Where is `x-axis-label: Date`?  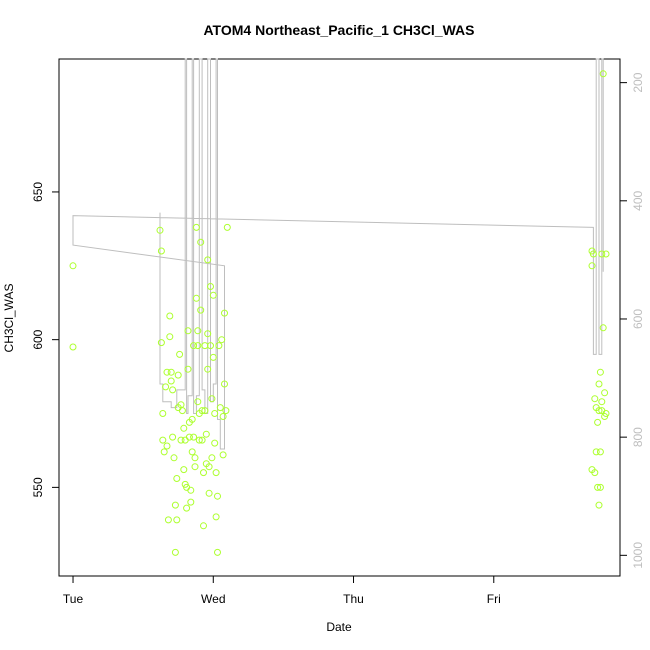 x-axis-label: Date is located at coordinates (339, 627).